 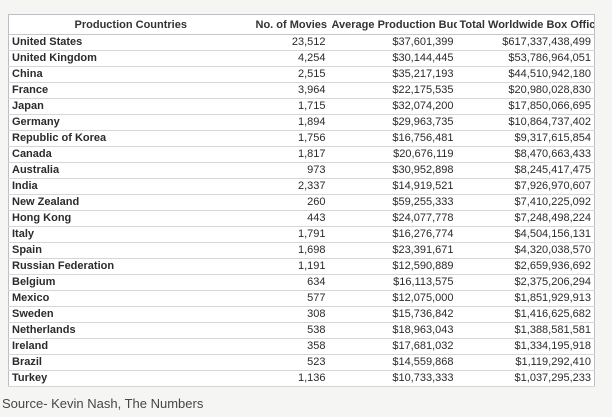 I want to click on country-link: France, so click(x=130, y=90).